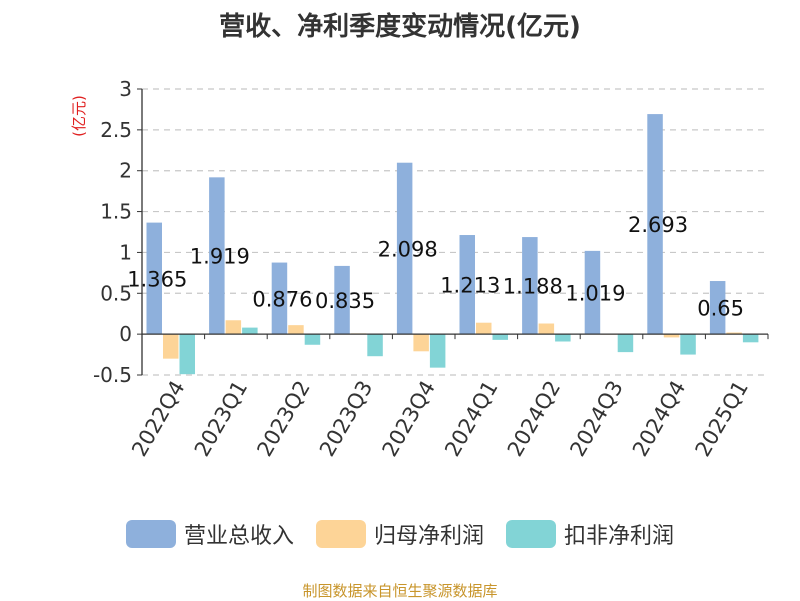  What do you see at coordinates (533, 287) in the screenshot?
I see `data-label-revenue: 1.188` at bounding box center [533, 287].